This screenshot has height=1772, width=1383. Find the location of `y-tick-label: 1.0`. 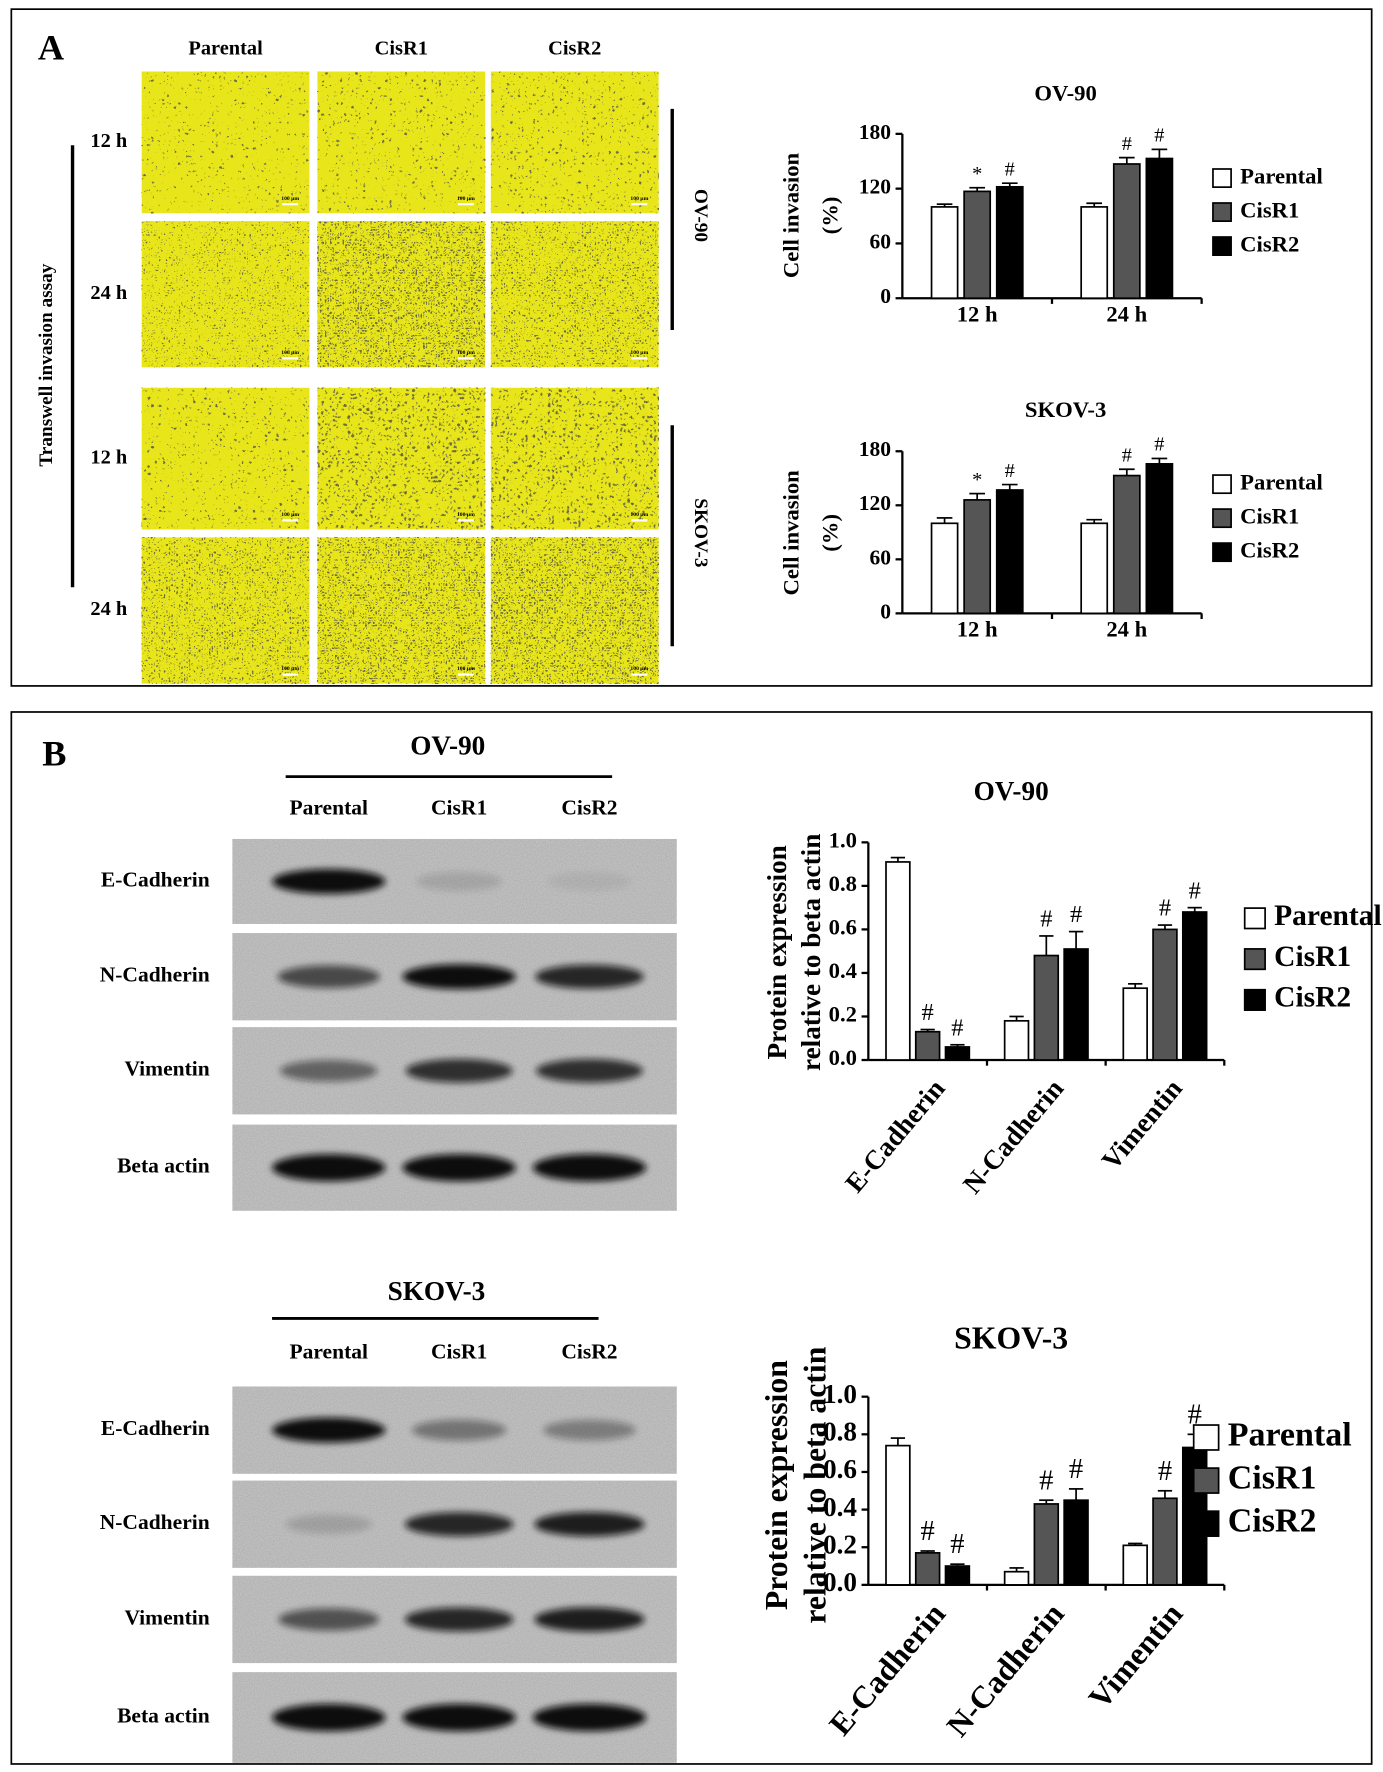

y-tick-label: 1.0 is located at coordinates (843, 840).